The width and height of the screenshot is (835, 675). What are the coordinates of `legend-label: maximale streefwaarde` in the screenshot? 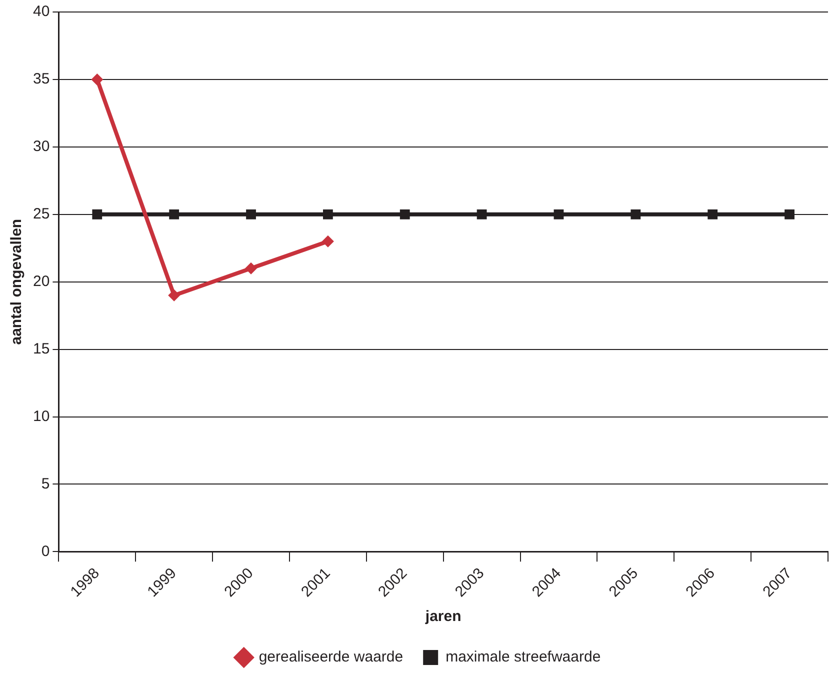 It's located at (523, 657).